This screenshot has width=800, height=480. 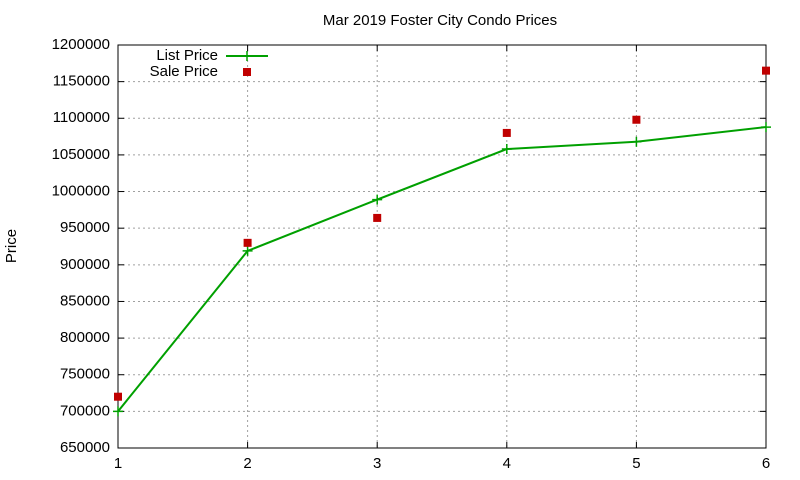 I want to click on y-tick-label: 900000, so click(x=85, y=264).